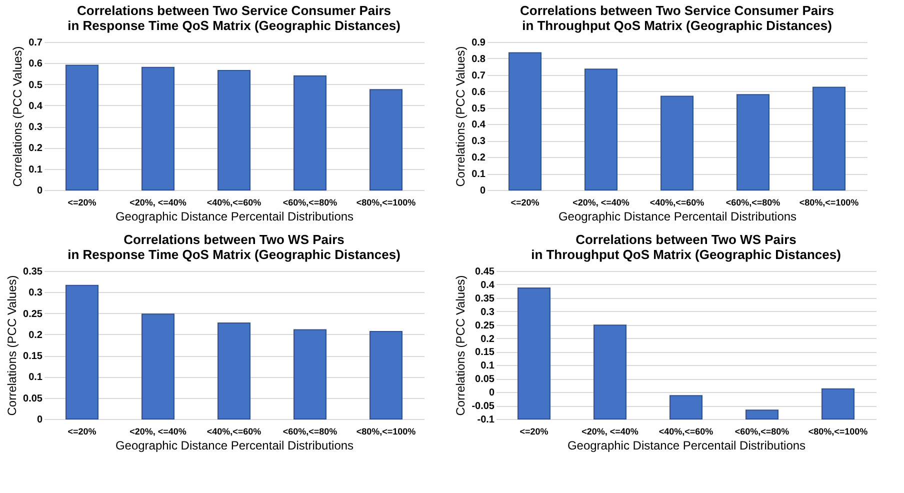 This screenshot has height=493, width=904. Describe the element at coordinates (483, 406) in the screenshot. I see `y-tick-label: -0.05` at that location.